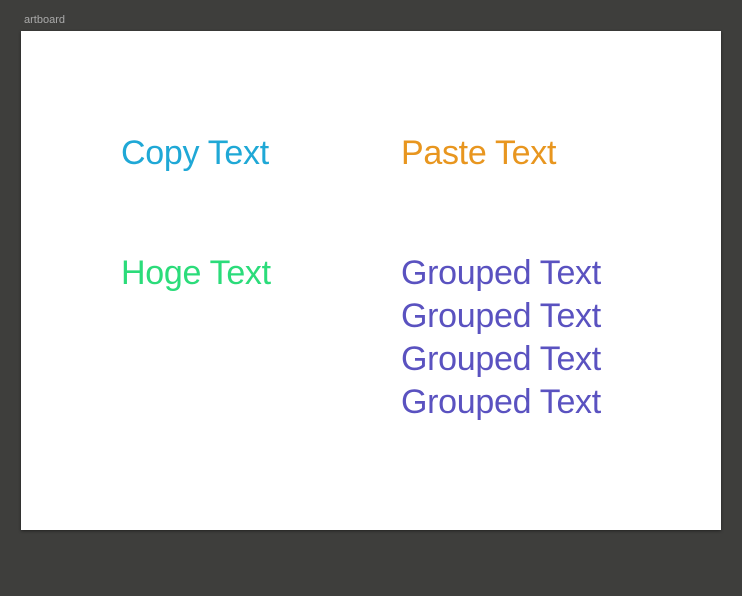 Image resolution: width=742 pixels, height=596 pixels. Describe the element at coordinates (479, 153) in the screenshot. I see `paste-text-layer: Paste Text` at that location.